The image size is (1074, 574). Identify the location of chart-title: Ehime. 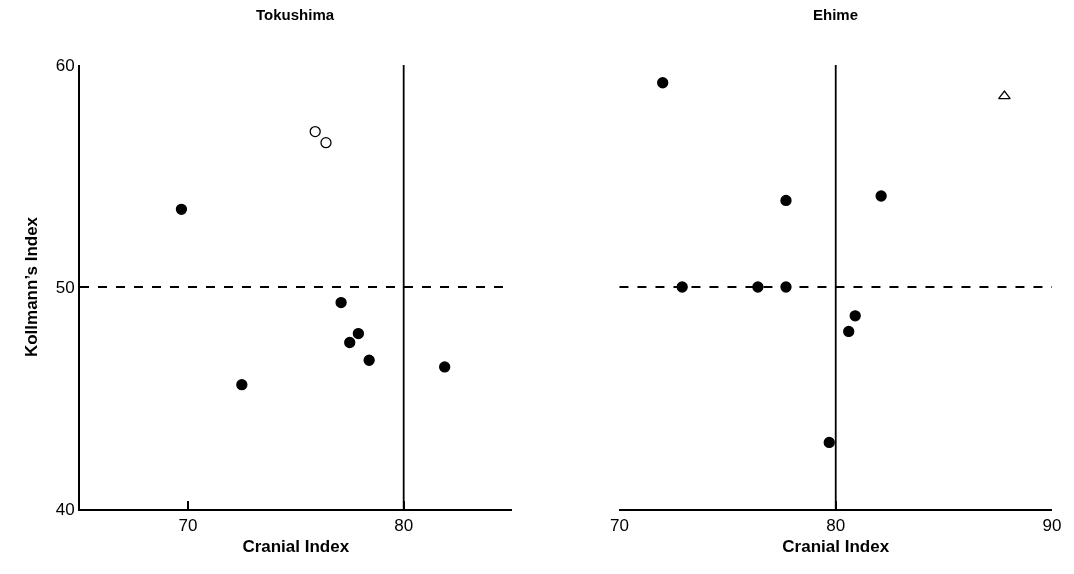
(836, 14).